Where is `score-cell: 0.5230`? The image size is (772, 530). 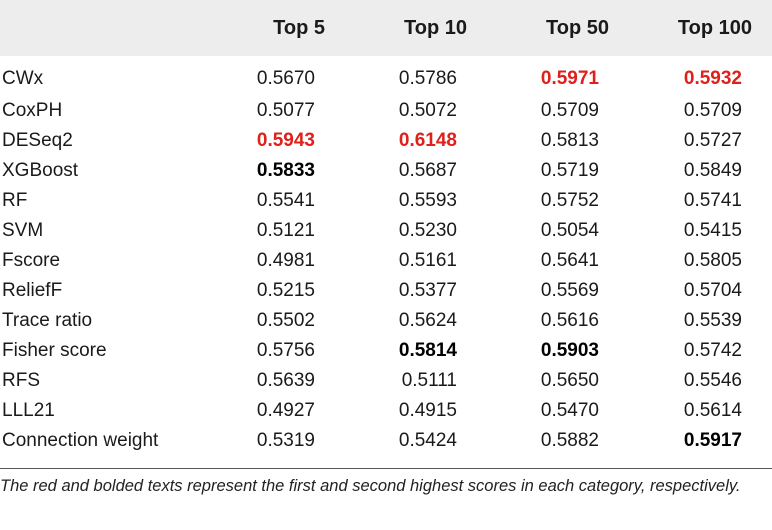
score-cell: 0.5230 is located at coordinates (427, 230).